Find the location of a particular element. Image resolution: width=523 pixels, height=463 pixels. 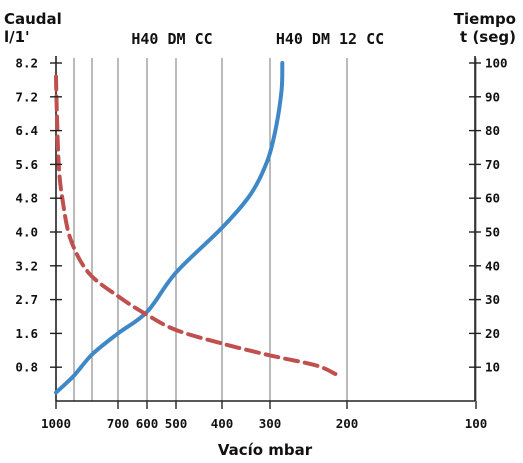

right-tick-label: 30 is located at coordinates (492, 299).